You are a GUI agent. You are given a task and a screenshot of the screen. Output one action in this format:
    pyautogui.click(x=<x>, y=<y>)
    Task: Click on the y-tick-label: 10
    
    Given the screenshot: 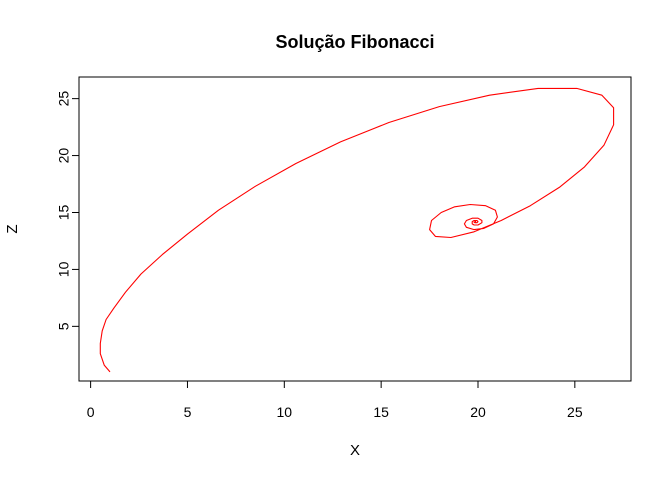 What is the action you would take?
    pyautogui.click(x=64, y=269)
    